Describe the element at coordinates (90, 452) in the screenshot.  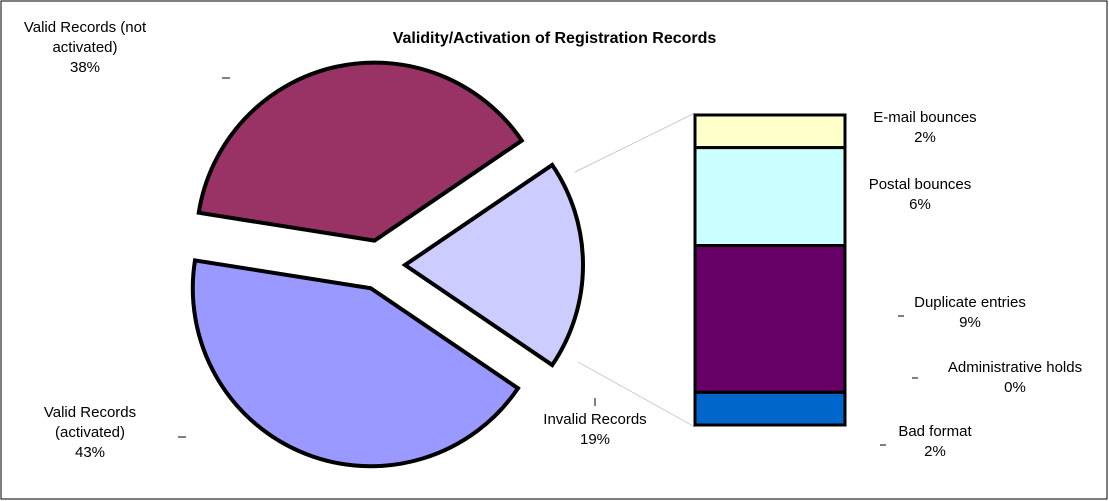
I see `label-text: 43%` at that location.